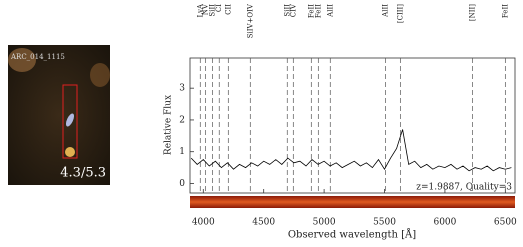  Describe the element at coordinates (293, 10) in the screenshot. I see `spectral-line-label: CIV` at that location.